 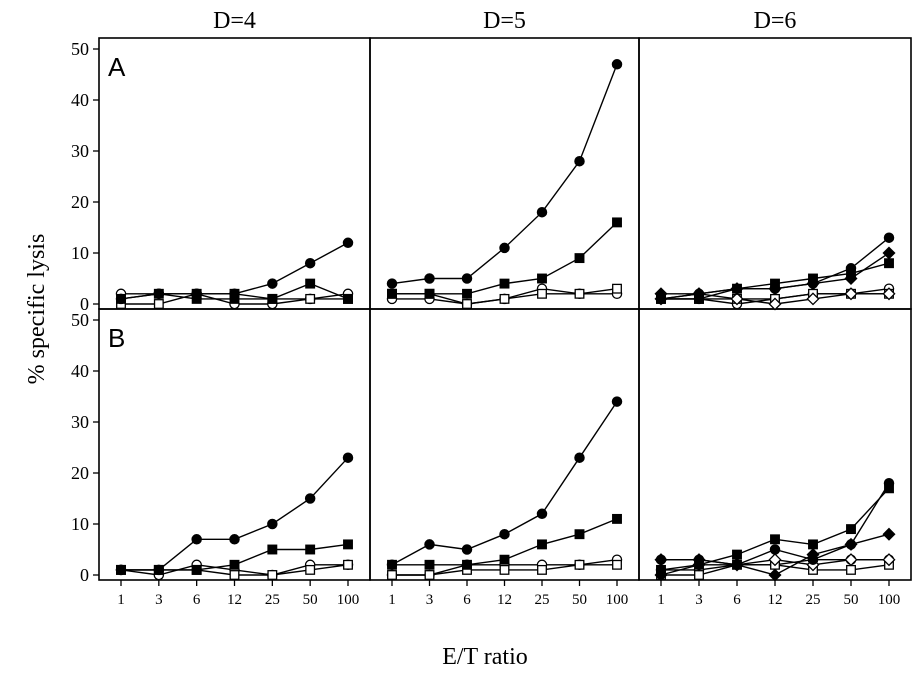 What do you see at coordinates (234, 516) in the screenshot?
I see `panel-B-D=4` at bounding box center [234, 516].